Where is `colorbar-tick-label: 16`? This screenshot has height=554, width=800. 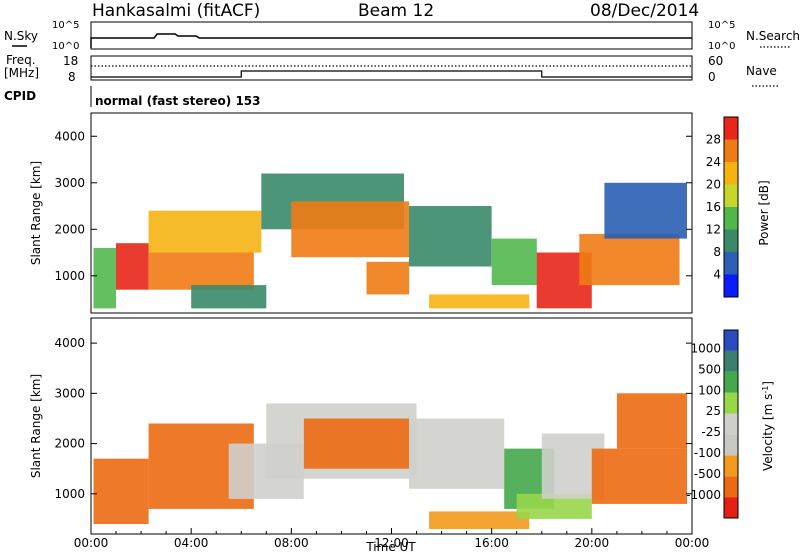 colorbar-tick-label: 16 is located at coordinates (713, 207).